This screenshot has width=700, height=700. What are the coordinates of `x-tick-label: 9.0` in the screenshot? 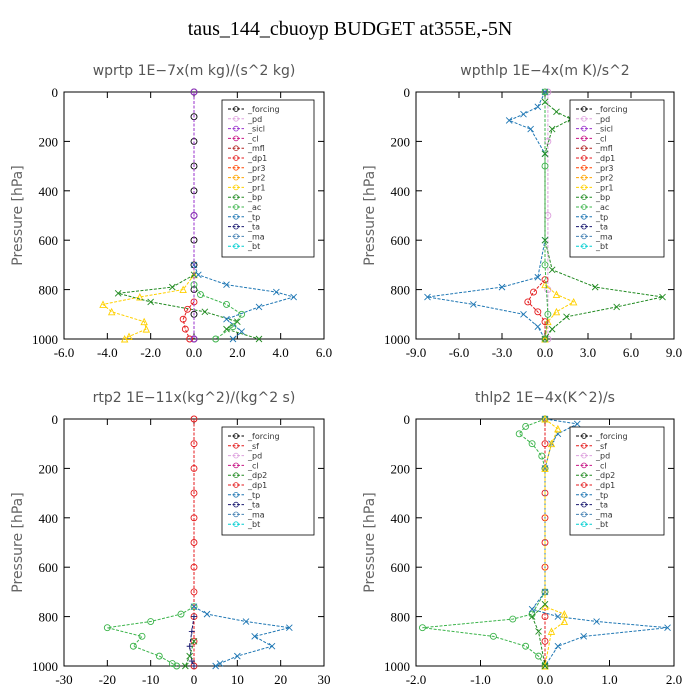 It's located at (674, 352).